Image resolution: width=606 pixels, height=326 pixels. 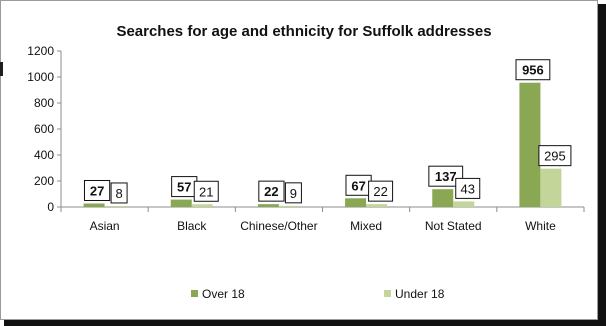 I want to click on x-tick-label: Chinese/Other, so click(x=278, y=226).